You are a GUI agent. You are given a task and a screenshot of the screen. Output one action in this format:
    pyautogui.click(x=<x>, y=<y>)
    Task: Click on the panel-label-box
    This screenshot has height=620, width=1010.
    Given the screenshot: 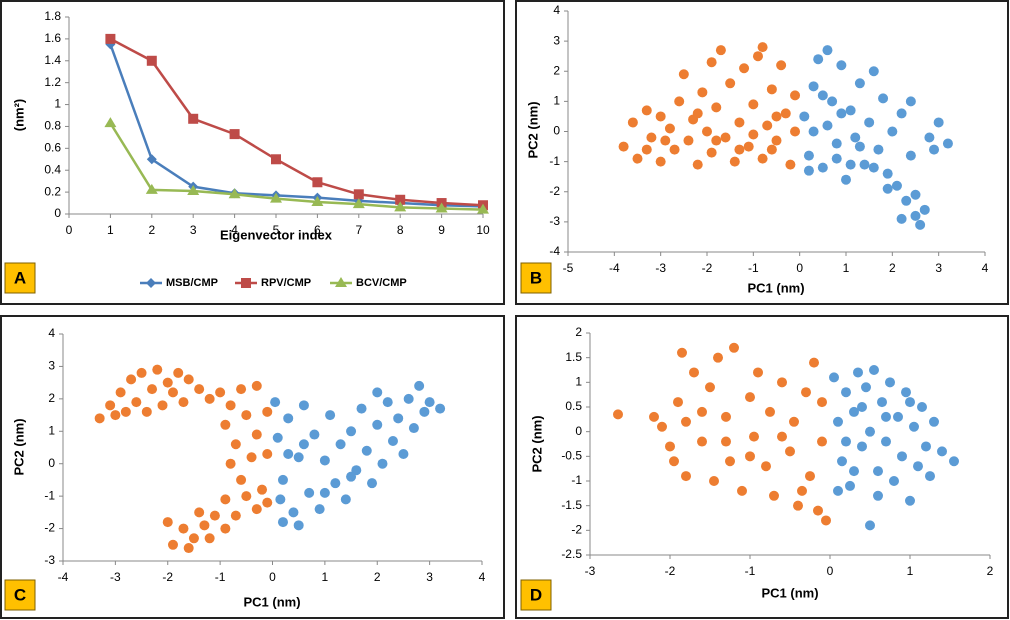 What is the action you would take?
    pyautogui.click(x=536, y=595)
    